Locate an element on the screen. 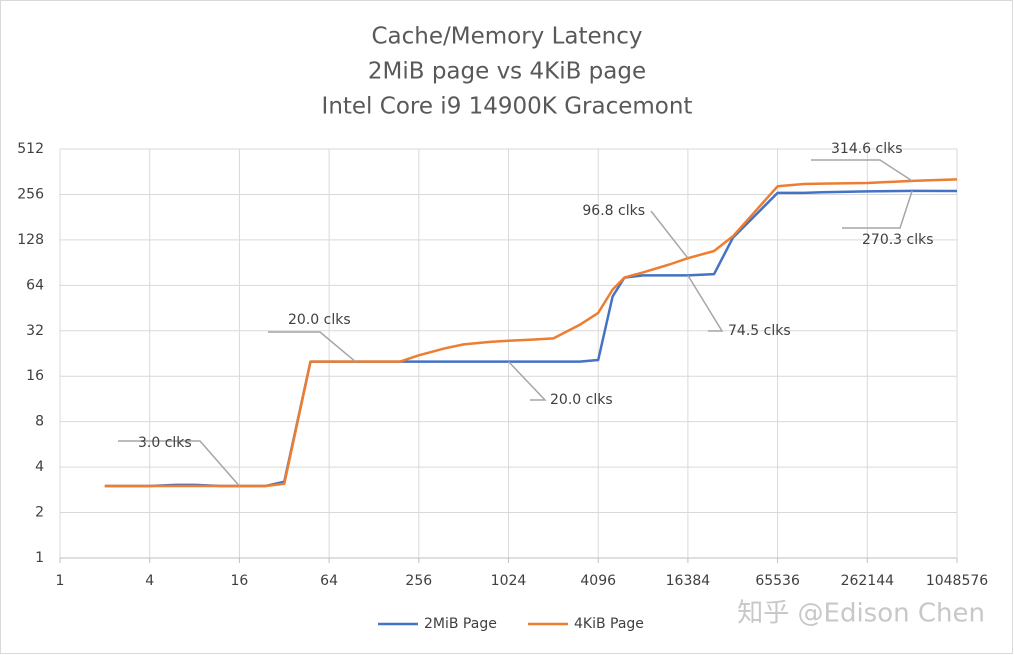 The height and width of the screenshot is (655, 1014). y-tick-label: 1 is located at coordinates (39, 558).